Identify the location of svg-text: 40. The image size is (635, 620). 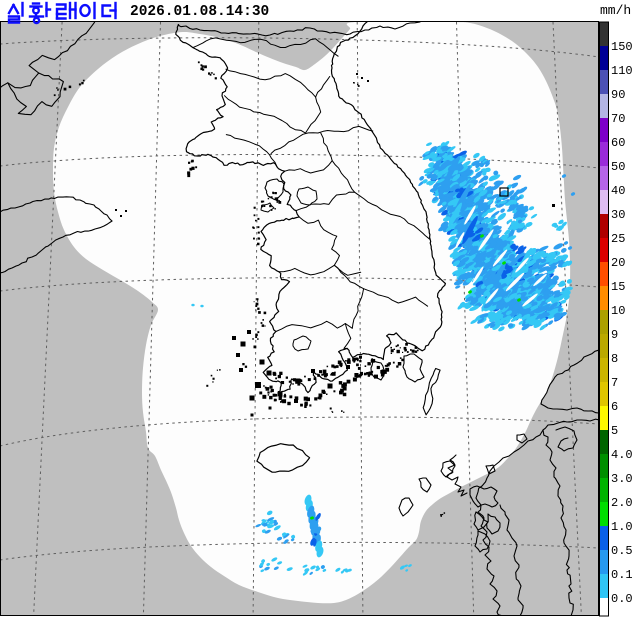
(618, 191).